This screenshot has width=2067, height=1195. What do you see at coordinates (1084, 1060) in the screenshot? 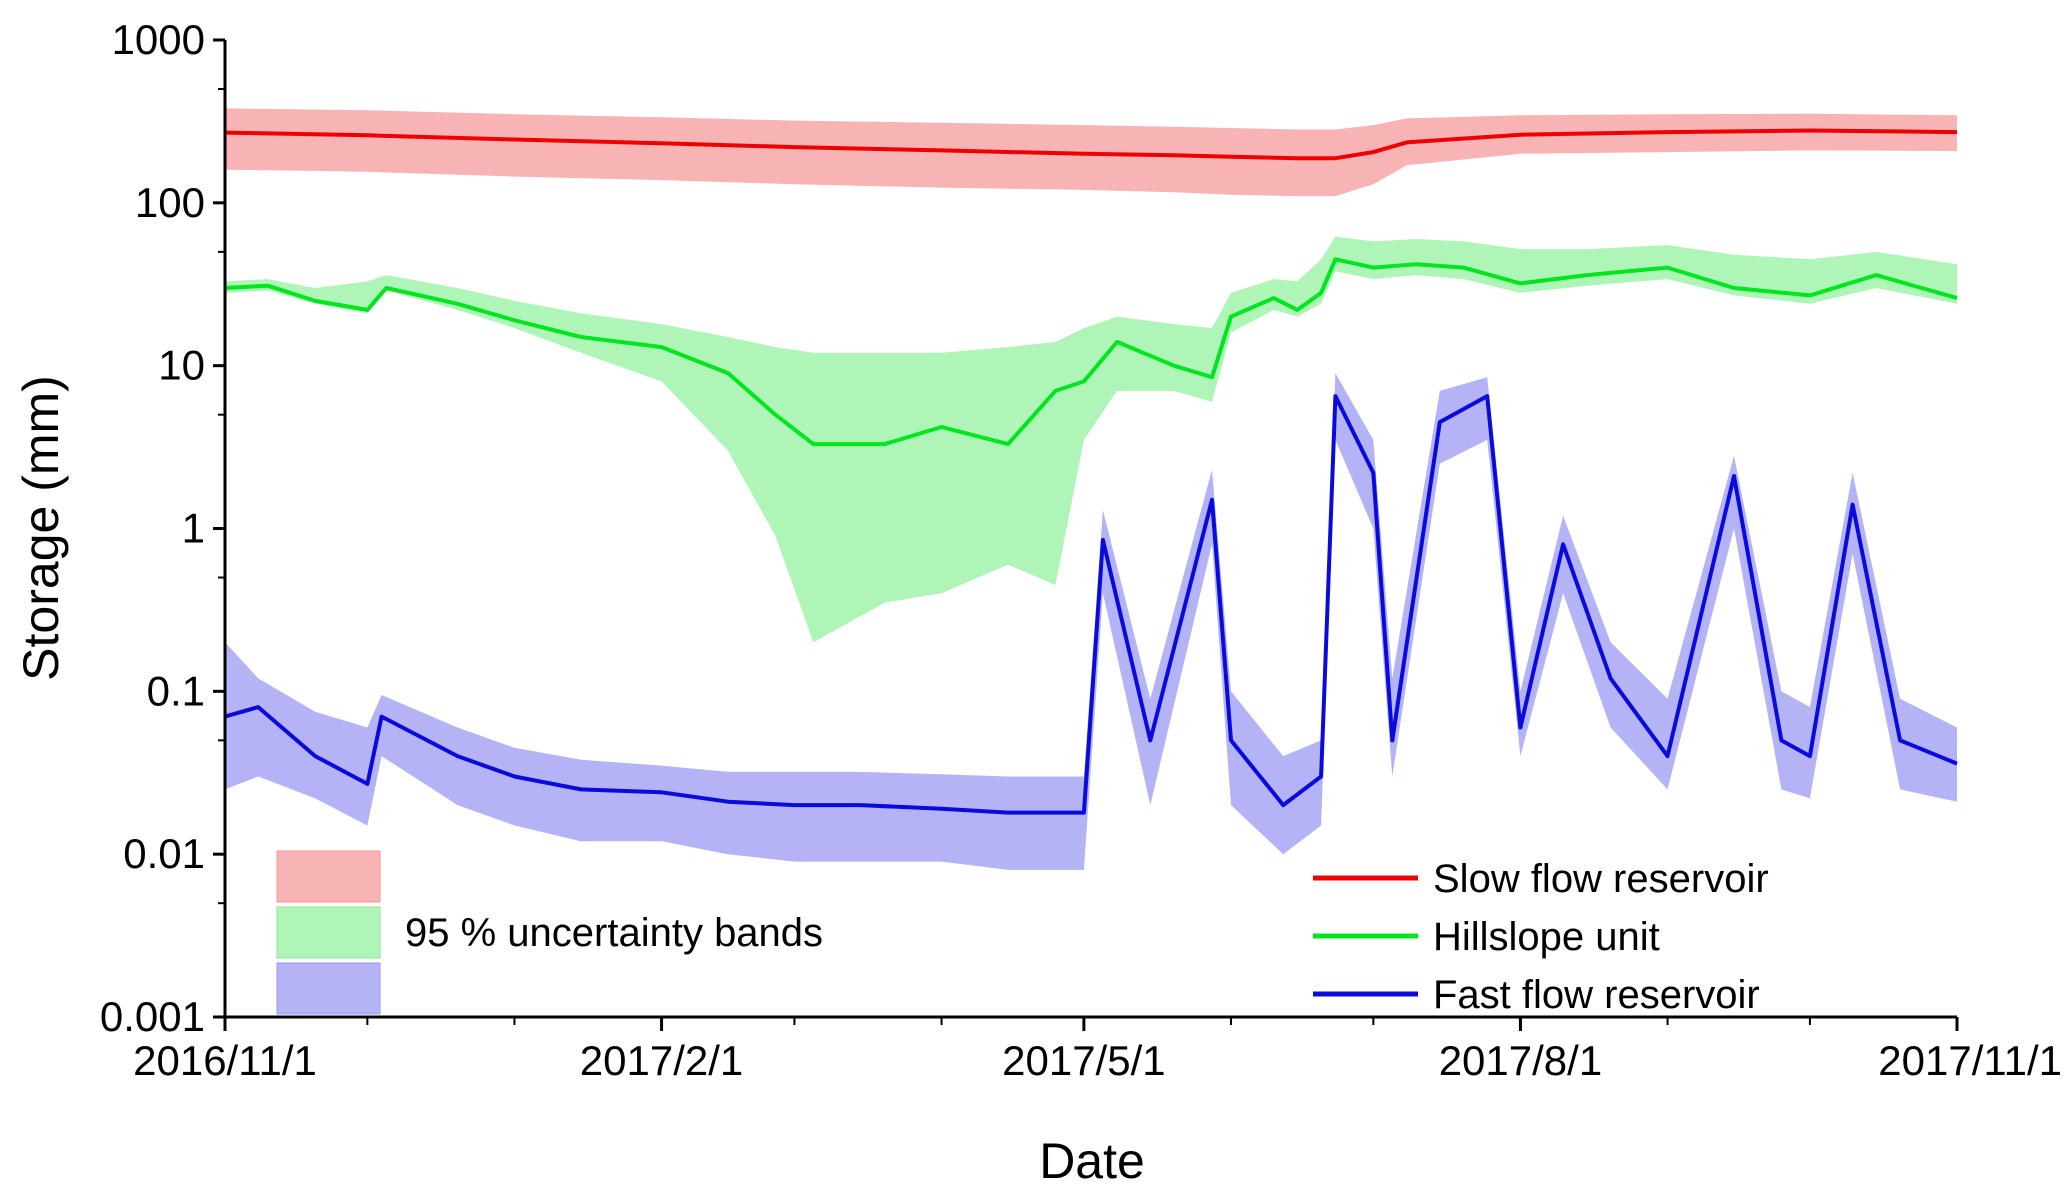
I see `x-tick-label-2: 2017/5/1` at bounding box center [1084, 1060].